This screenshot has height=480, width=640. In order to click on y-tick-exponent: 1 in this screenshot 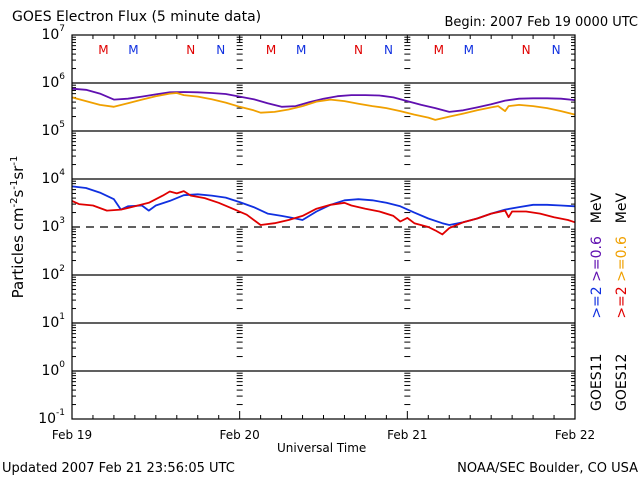, I will do `click(62, 317)`.